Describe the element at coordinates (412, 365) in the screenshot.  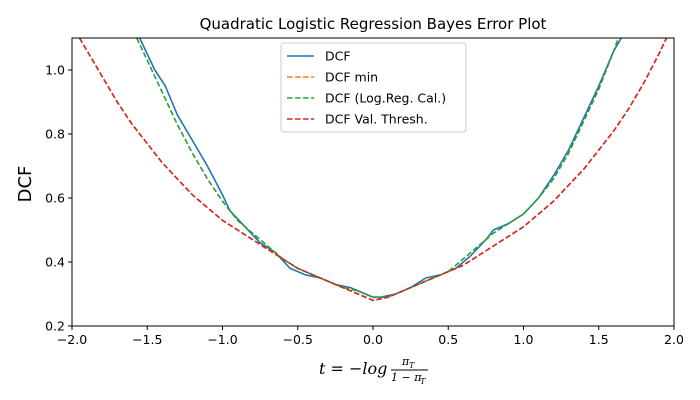
I see `x-axis-label-numerator-sub: T` at that location.